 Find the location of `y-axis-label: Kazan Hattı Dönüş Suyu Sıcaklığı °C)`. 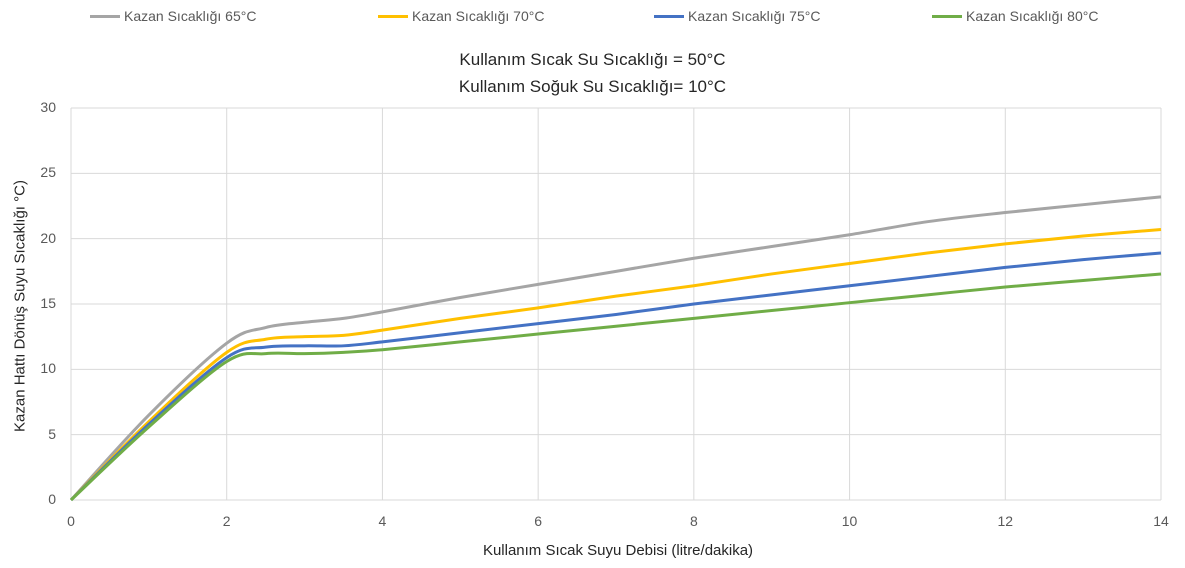

y-axis-label: Kazan Hattı Dönüş Suyu Sıcaklığı °C) is located at coordinates (20, 306).